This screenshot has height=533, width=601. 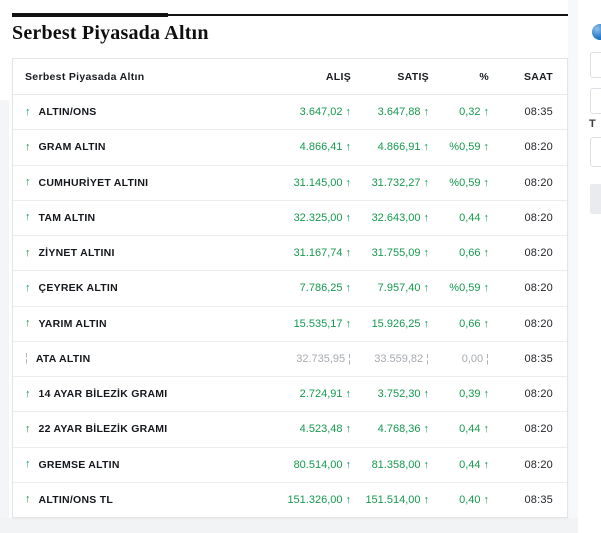 What do you see at coordinates (319, 499) in the screenshot?
I see `buy-price-cell: 151.326,00 ↑` at bounding box center [319, 499].